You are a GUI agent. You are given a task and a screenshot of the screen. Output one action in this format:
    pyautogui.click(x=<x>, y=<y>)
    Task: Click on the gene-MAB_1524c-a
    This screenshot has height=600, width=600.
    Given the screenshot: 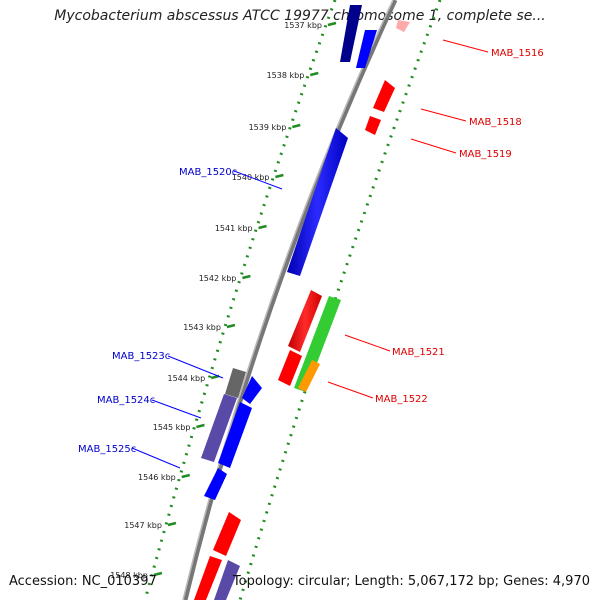 What is the action you would take?
    pyautogui.click(x=252, y=390)
    